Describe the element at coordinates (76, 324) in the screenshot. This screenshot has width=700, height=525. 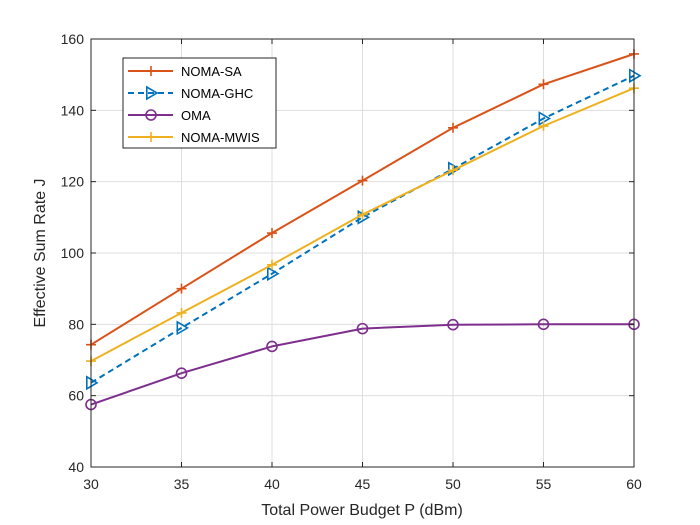
I see `y-tick-label: 80` at that location.